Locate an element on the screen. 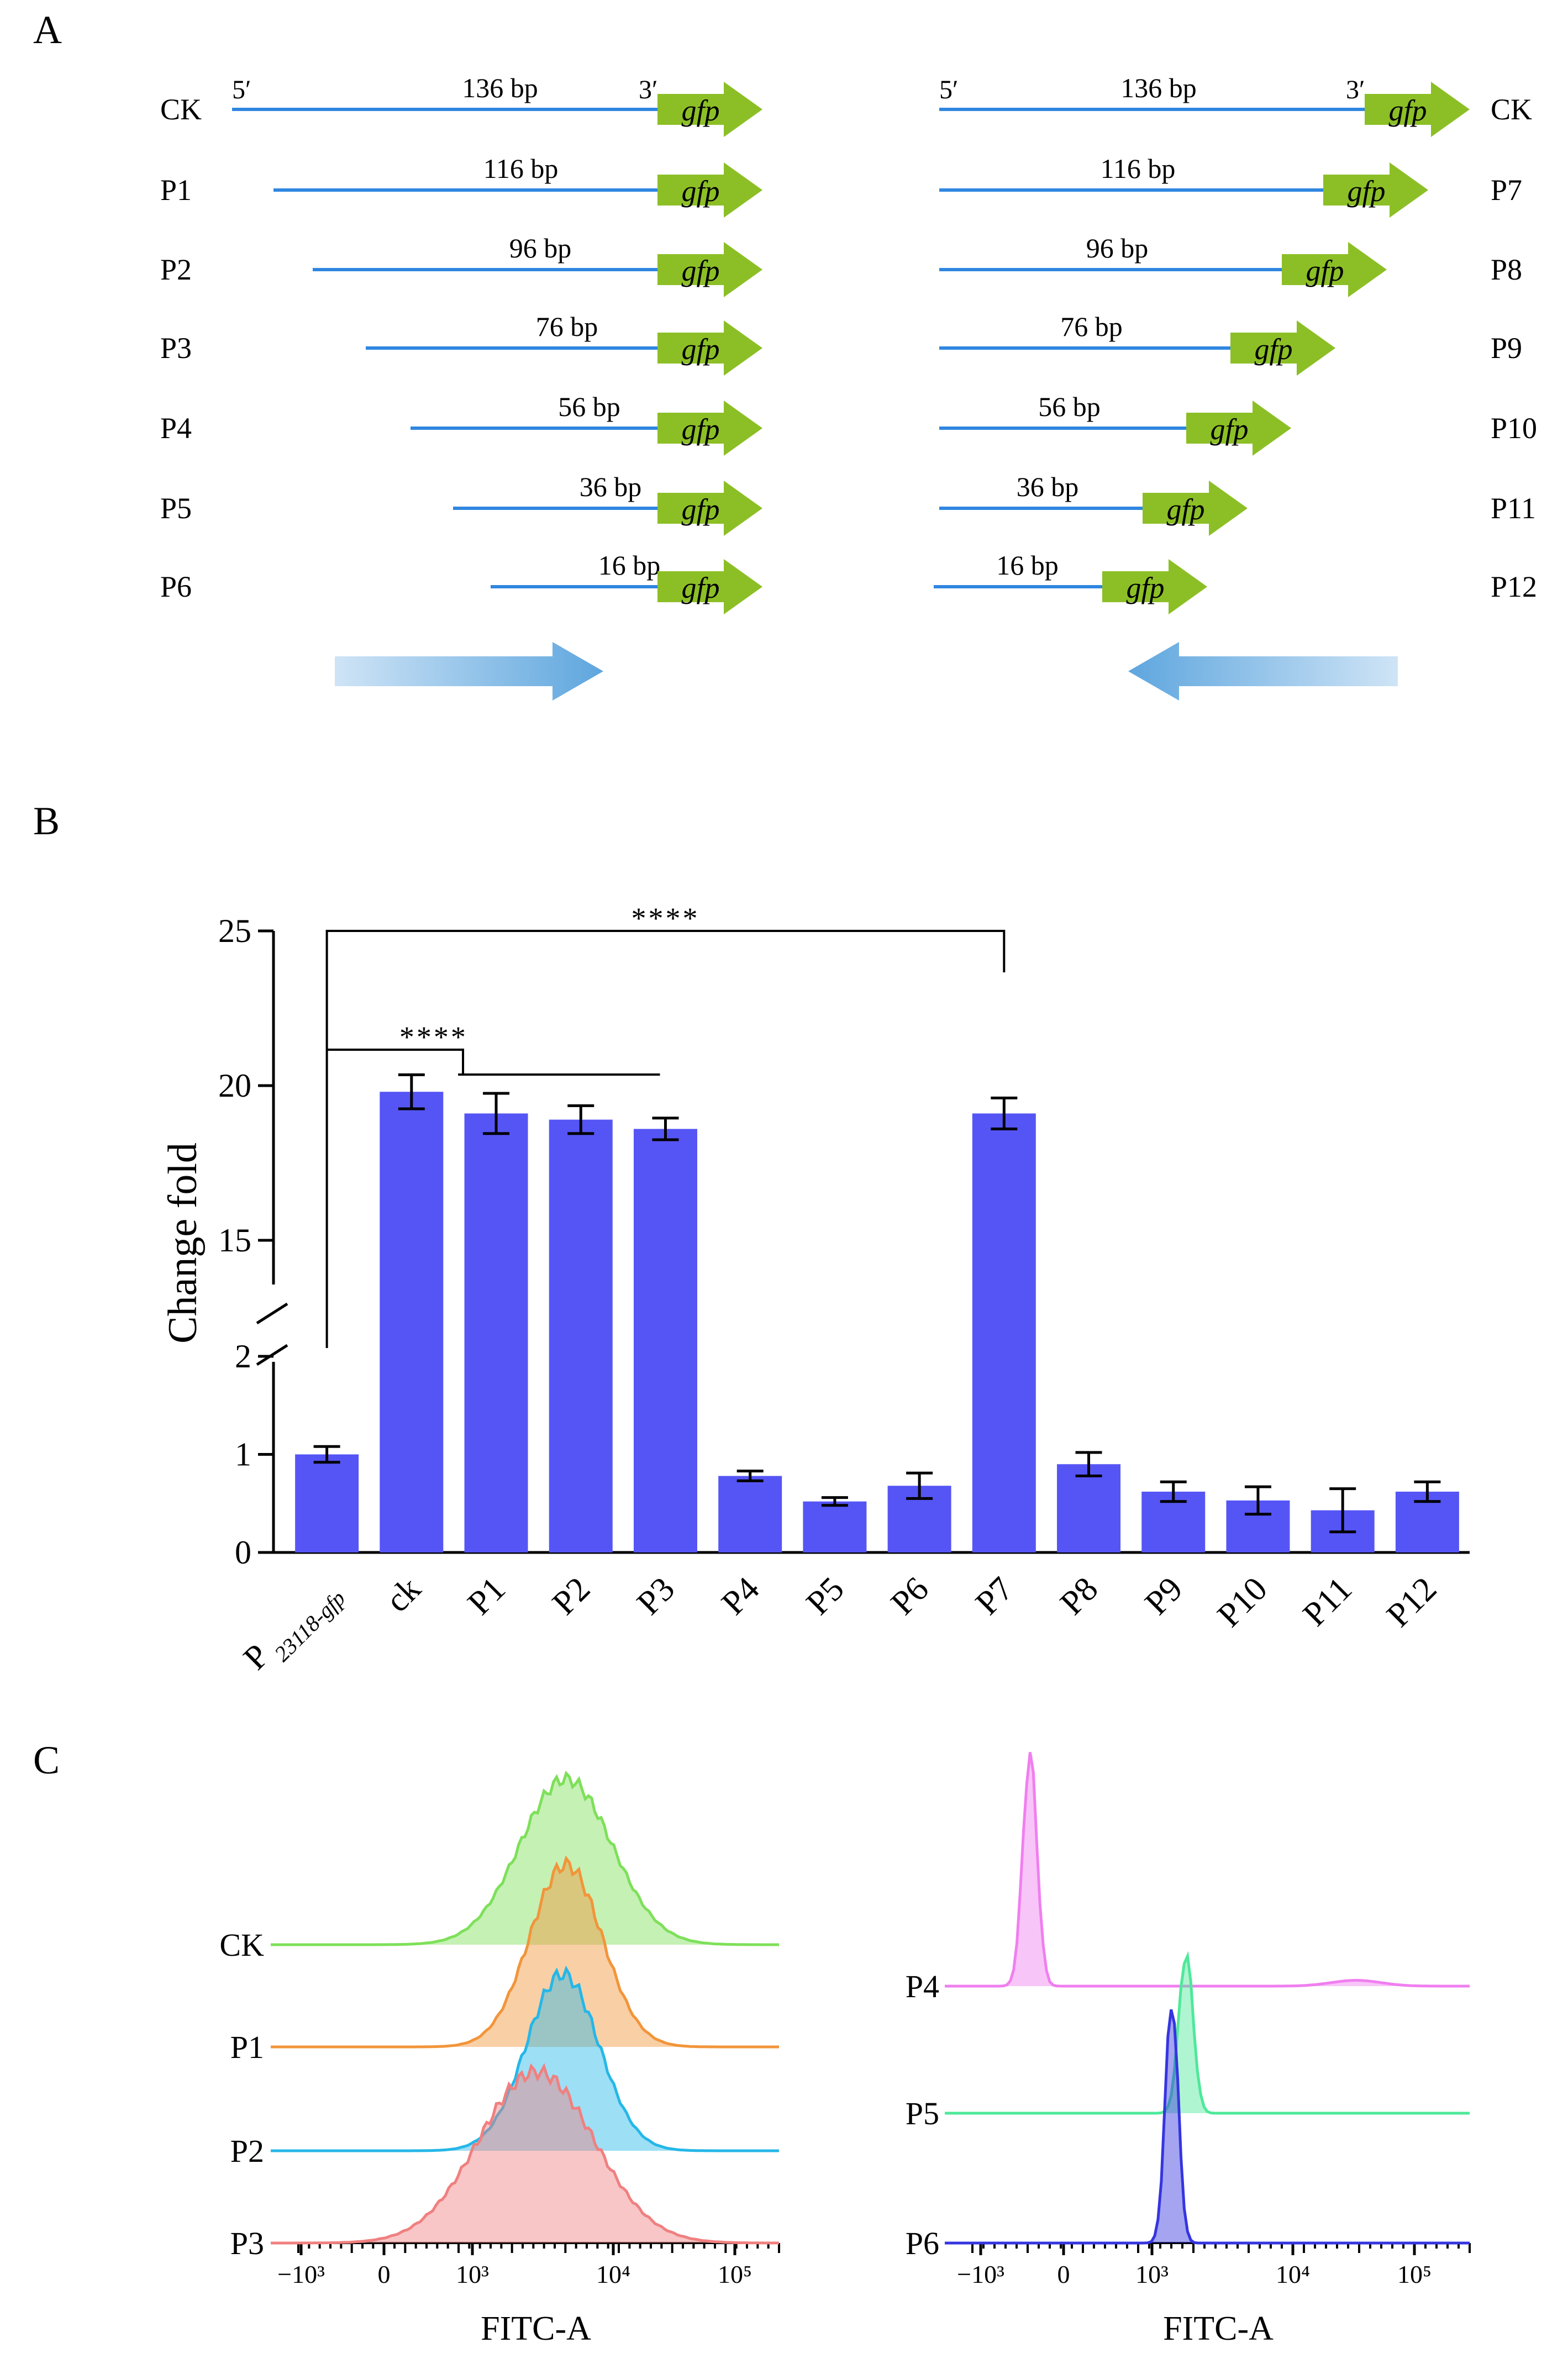 This screenshot has width=1568, height=2369. deletion-direction-arrow-right is located at coordinates (469, 671).